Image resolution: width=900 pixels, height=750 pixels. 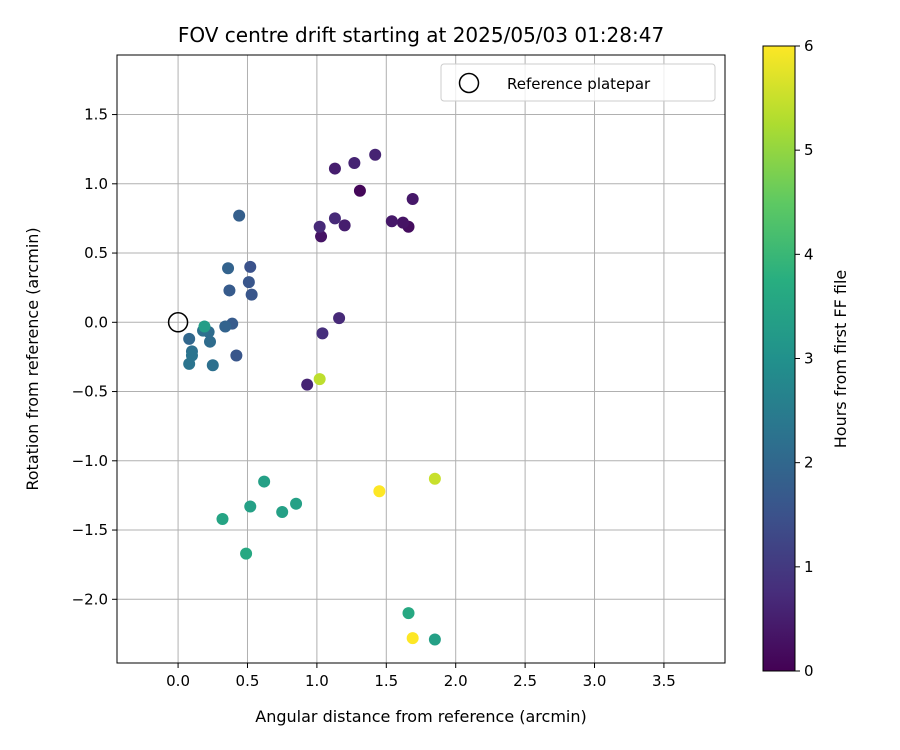 What do you see at coordinates (178, 322) in the screenshot?
I see `reference-platepar-marker` at bounding box center [178, 322].